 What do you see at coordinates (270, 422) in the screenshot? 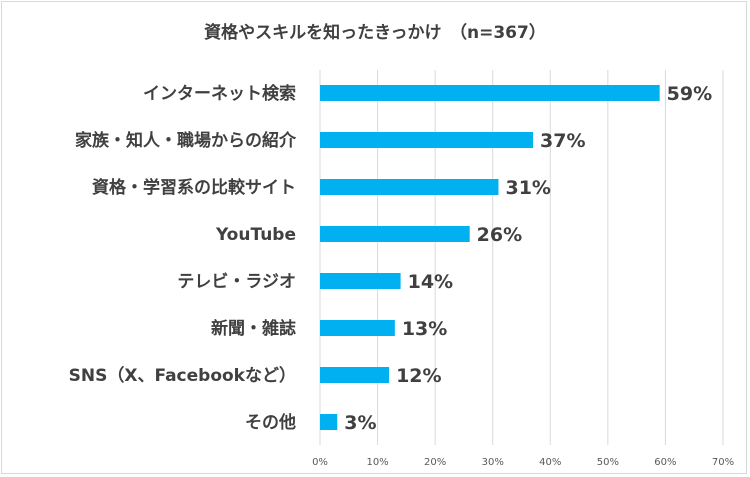
I see `category-label: その他` at bounding box center [270, 422].